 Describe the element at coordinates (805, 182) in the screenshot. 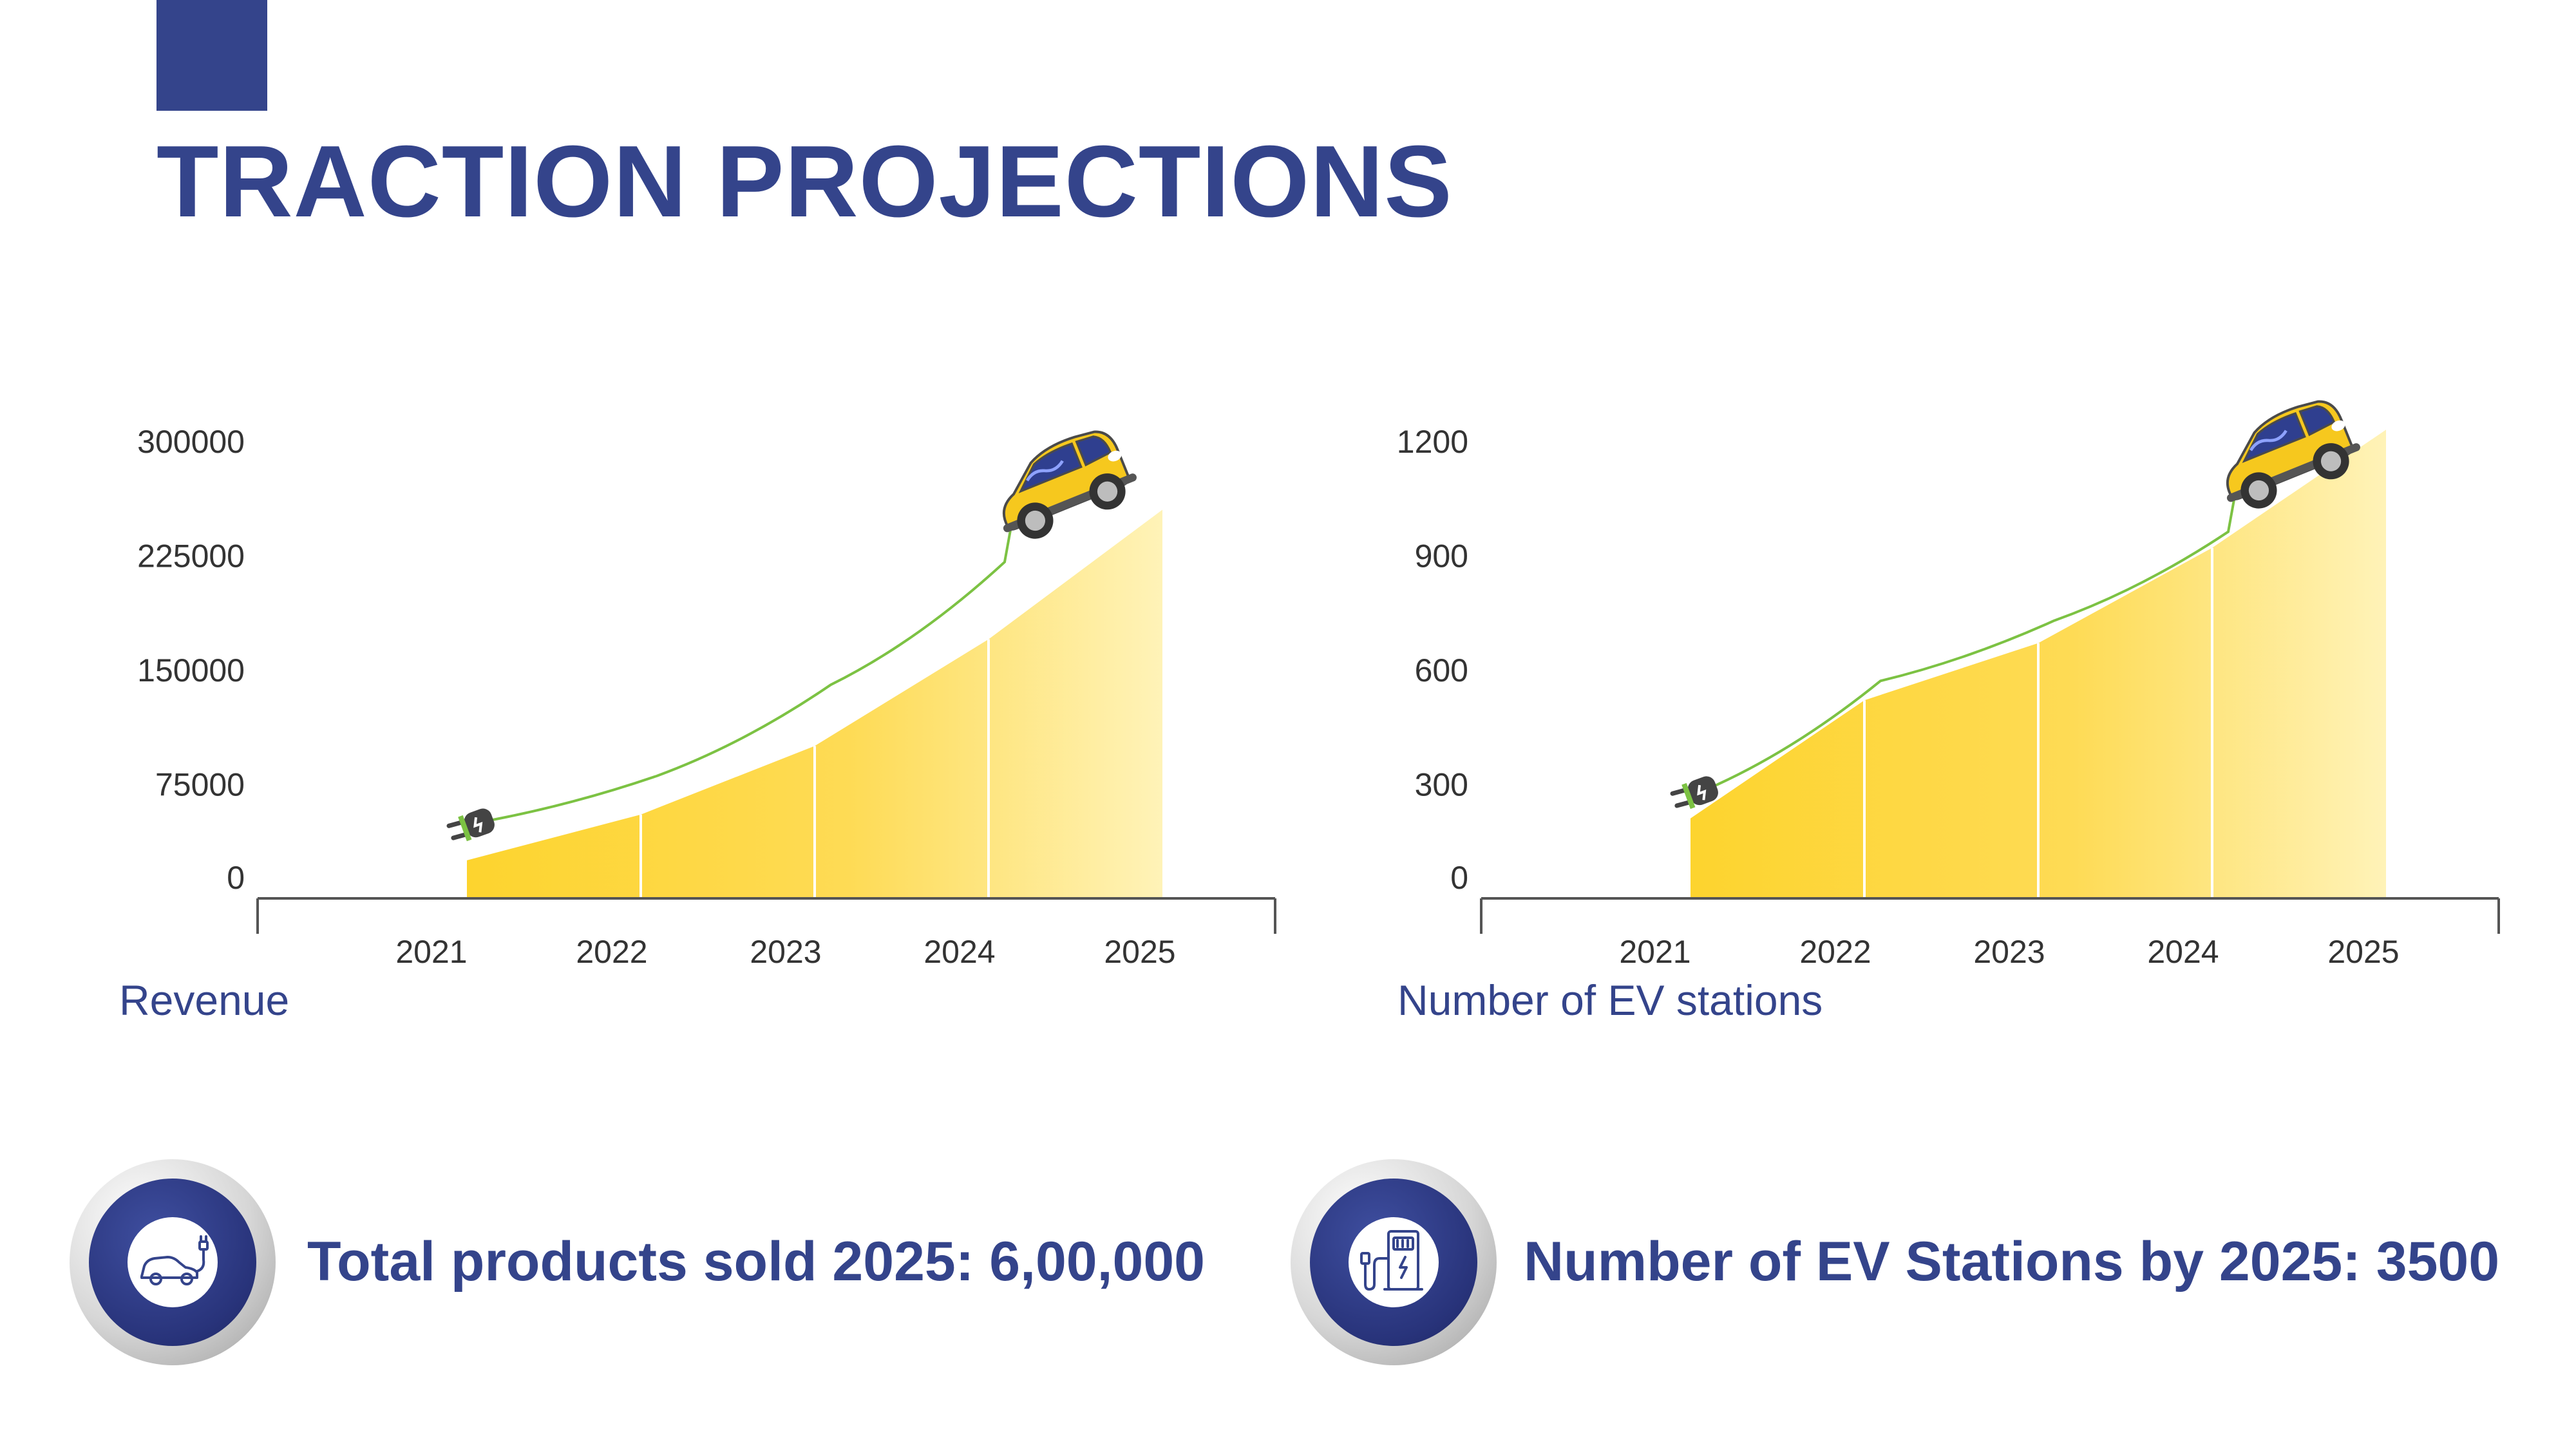

I see `page-title: TRACTION PROJECTIONS` at that location.